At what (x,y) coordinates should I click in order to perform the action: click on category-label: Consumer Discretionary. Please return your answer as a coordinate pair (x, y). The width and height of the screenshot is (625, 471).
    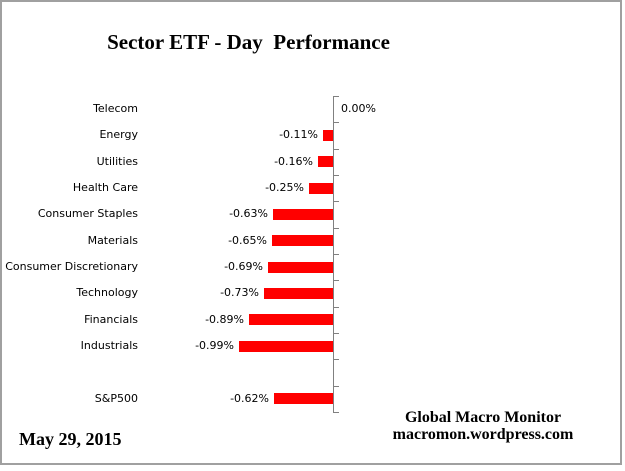
    Looking at the image, I should click on (71, 266).